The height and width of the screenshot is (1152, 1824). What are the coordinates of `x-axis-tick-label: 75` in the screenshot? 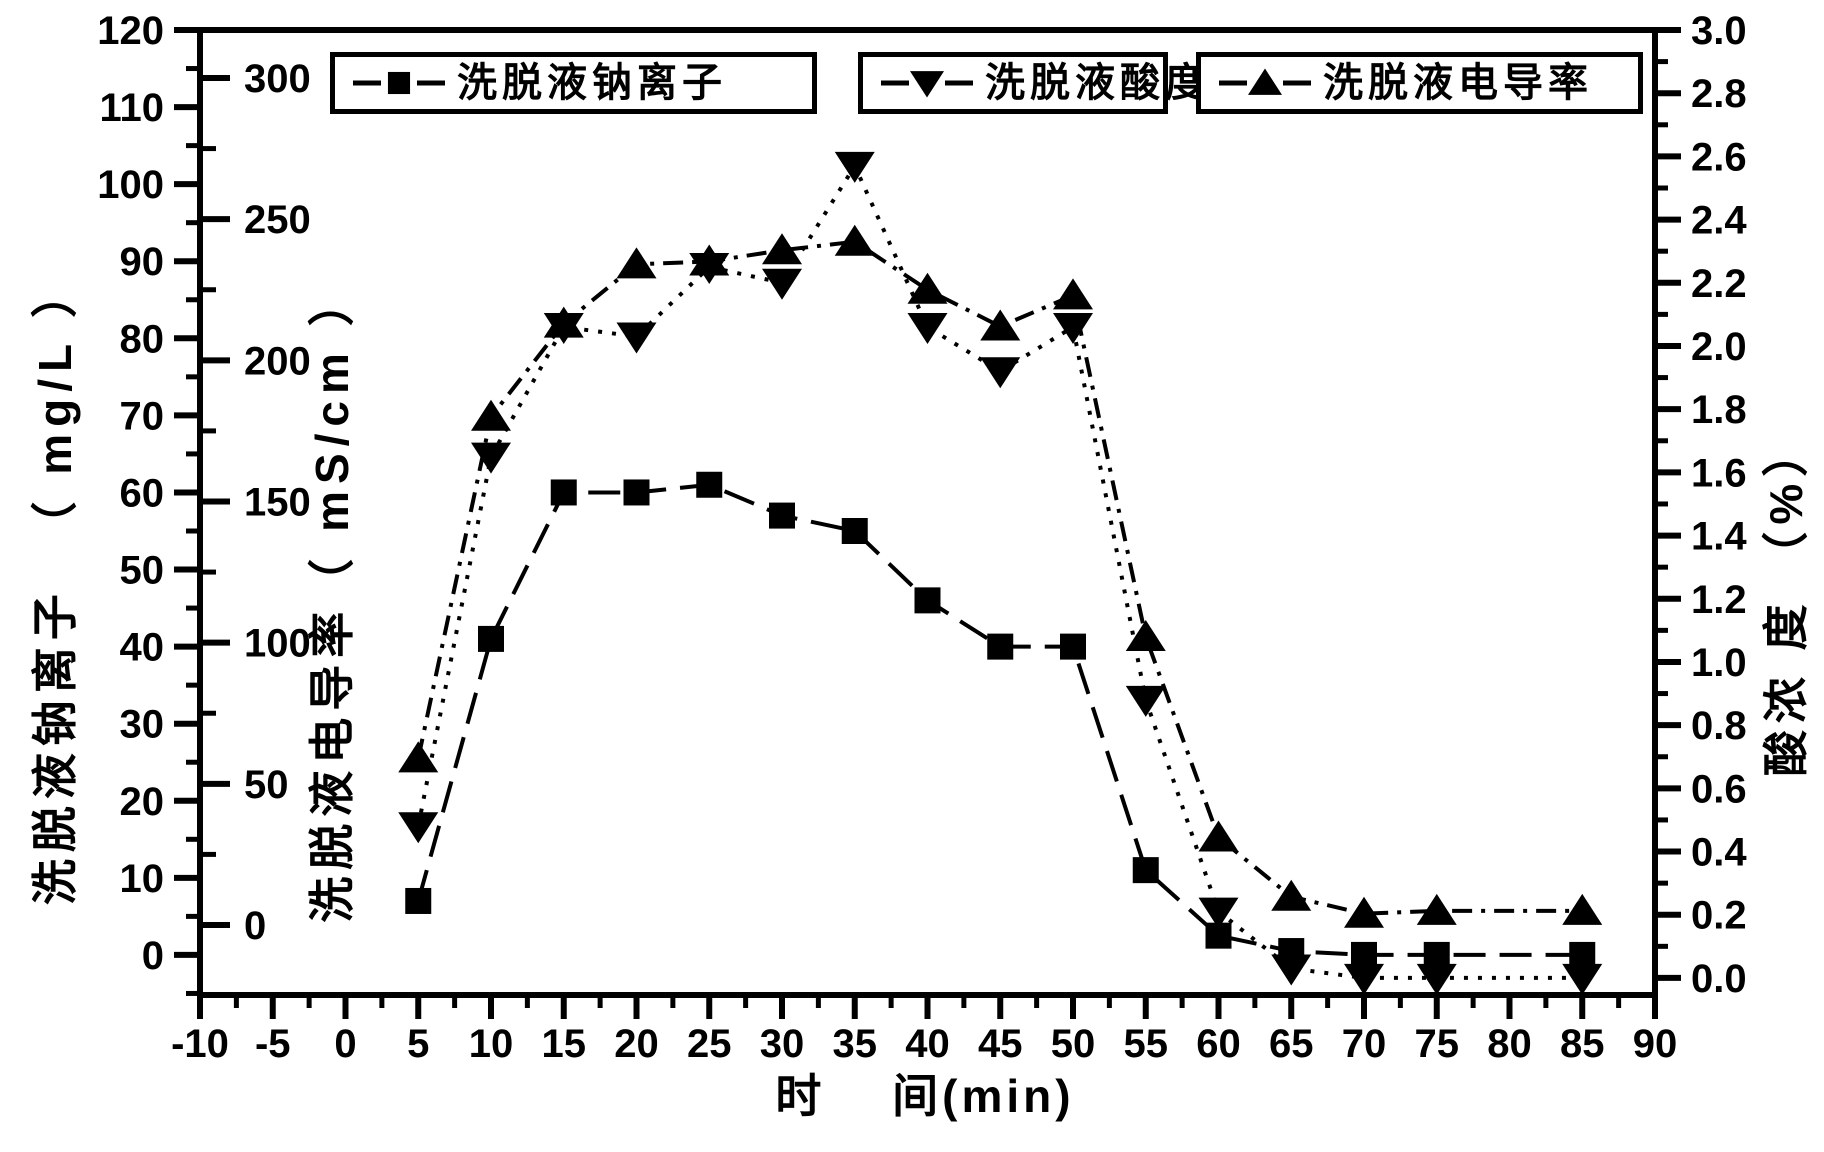 It's located at (1437, 1044).